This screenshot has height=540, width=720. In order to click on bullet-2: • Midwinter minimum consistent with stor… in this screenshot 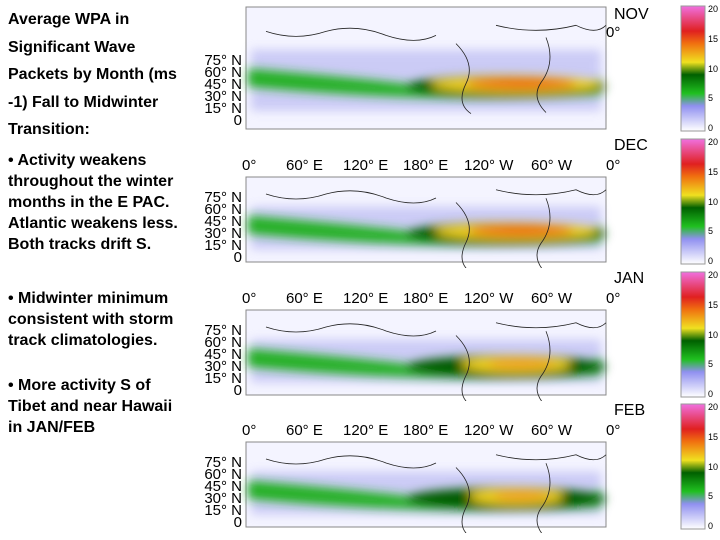, I will do `click(103, 319)`.